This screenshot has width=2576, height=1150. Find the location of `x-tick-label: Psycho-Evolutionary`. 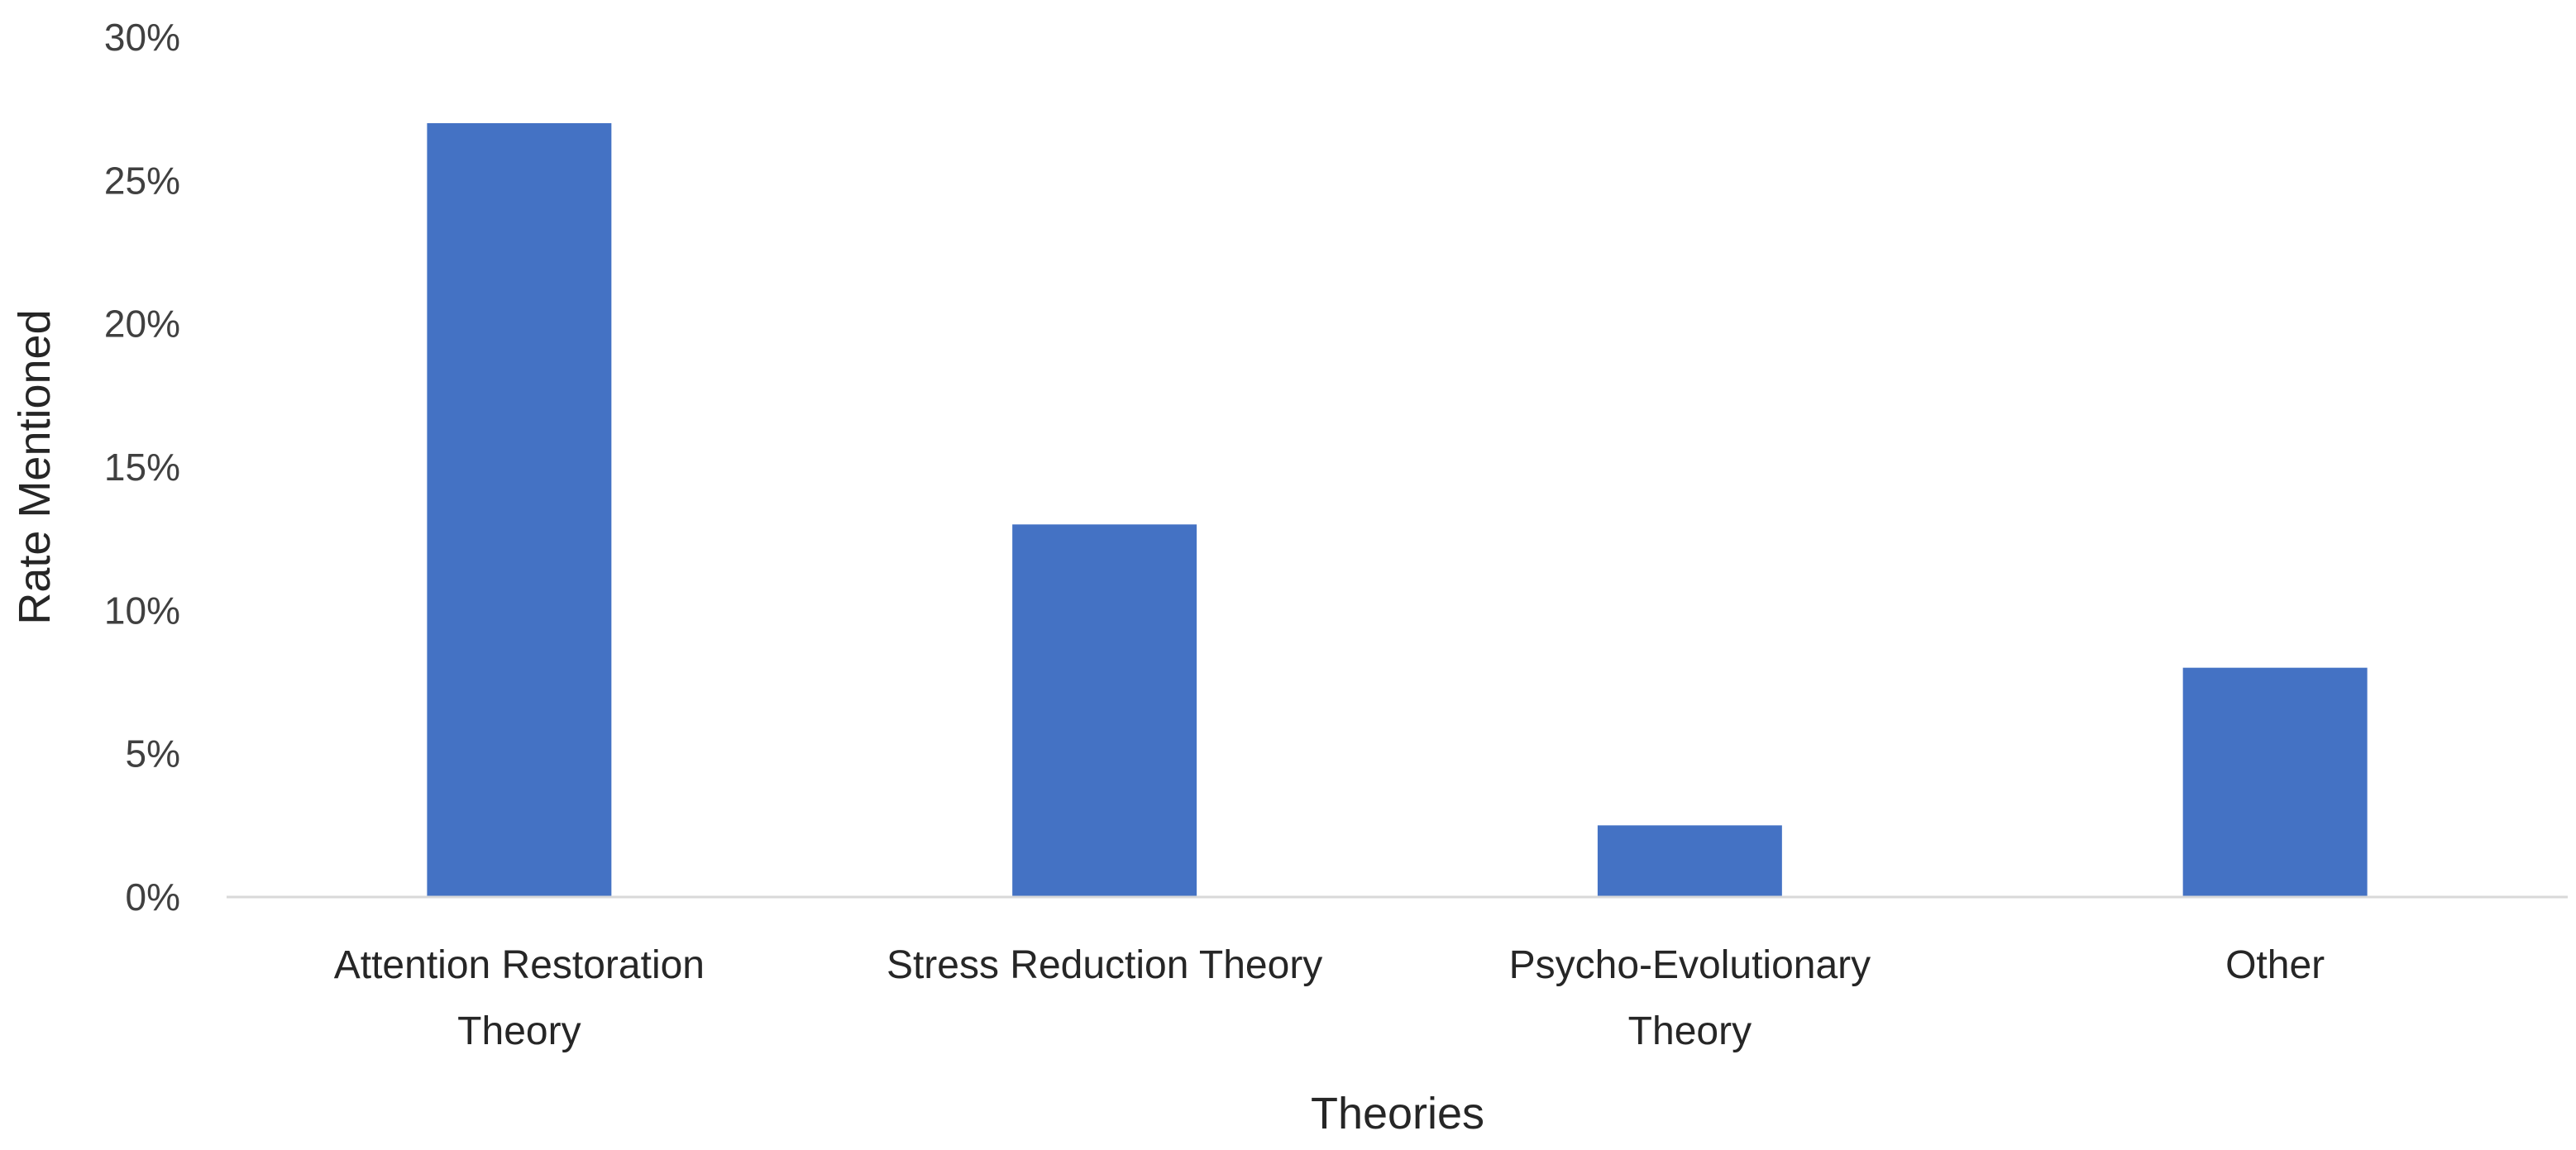

x-tick-label: Psycho-Evolutionary is located at coordinates (1690, 965).